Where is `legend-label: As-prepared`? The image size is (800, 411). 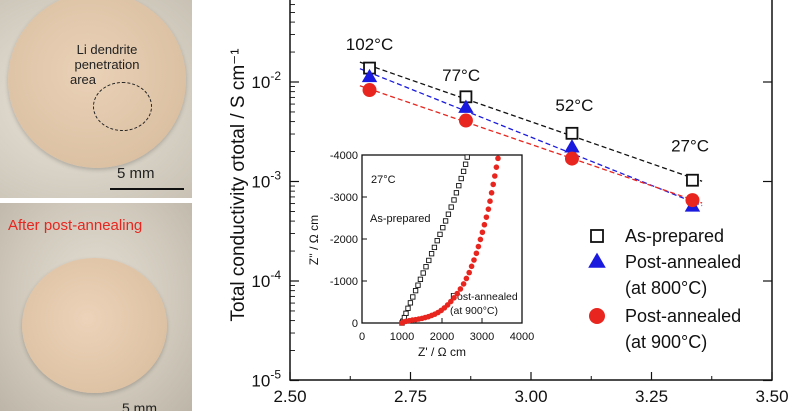
legend-label: As-prepared is located at coordinates (674, 236).